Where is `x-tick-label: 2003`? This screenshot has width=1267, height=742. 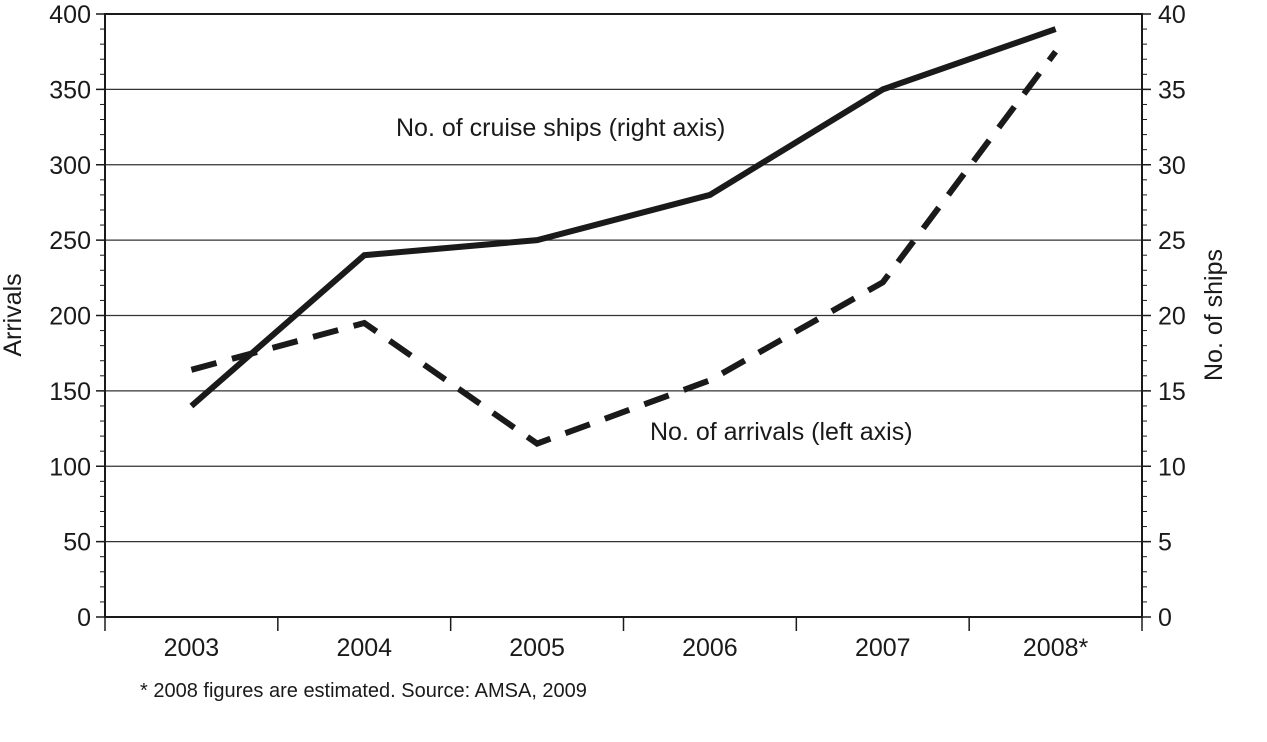 x-tick-label: 2003 is located at coordinates (192, 648).